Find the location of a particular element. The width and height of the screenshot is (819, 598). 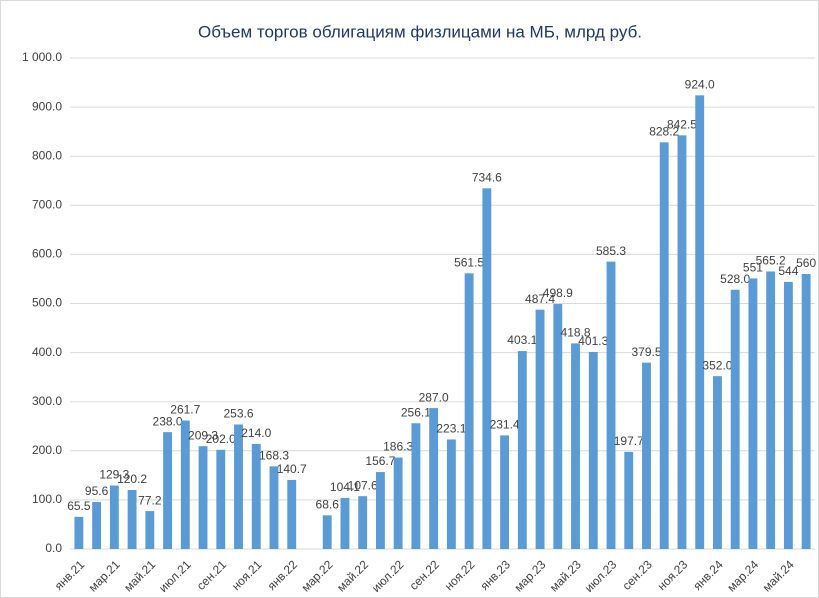

y-tick-label: 300.0 is located at coordinates (47, 401).